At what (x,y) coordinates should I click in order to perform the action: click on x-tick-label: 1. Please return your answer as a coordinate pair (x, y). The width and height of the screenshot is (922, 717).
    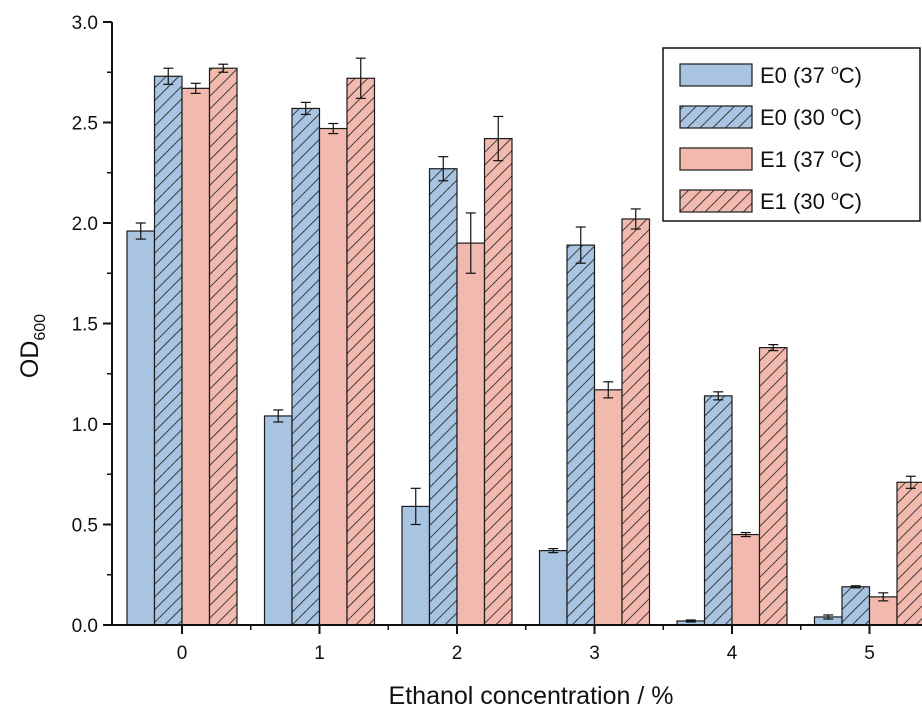
    Looking at the image, I should click on (319, 653).